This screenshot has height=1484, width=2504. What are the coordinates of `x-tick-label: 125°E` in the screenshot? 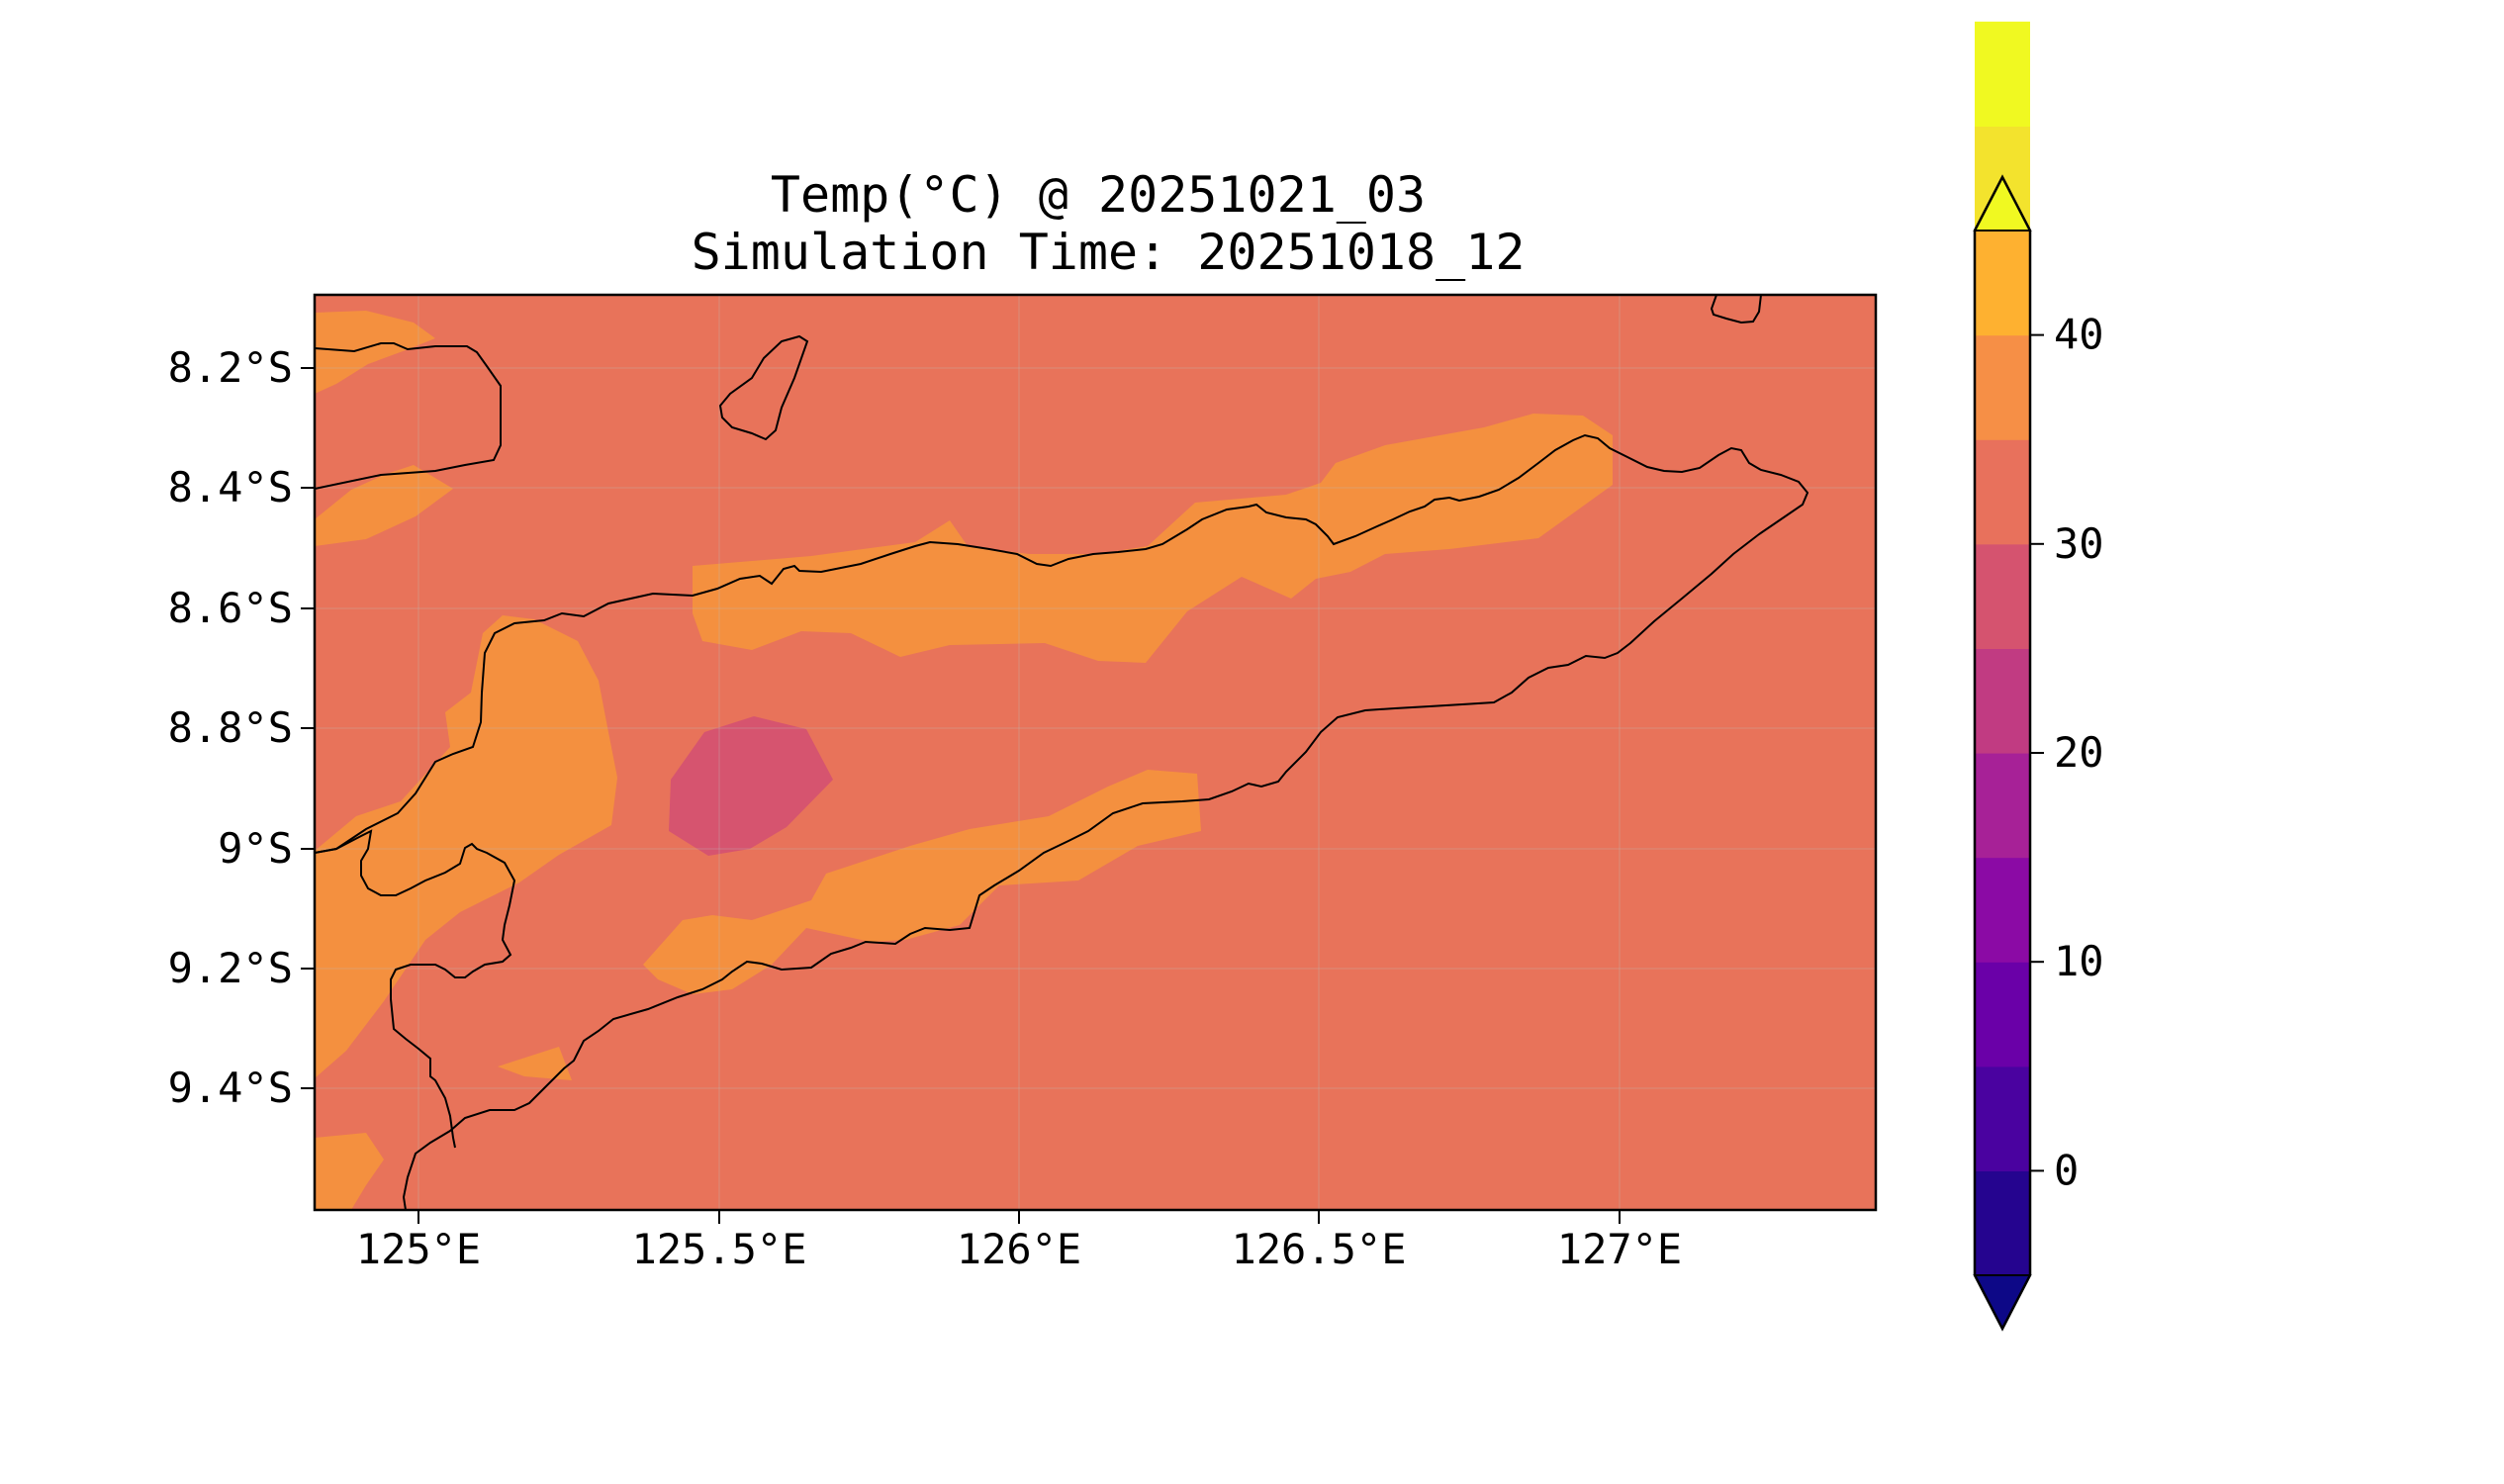 It's located at (418, 1249).